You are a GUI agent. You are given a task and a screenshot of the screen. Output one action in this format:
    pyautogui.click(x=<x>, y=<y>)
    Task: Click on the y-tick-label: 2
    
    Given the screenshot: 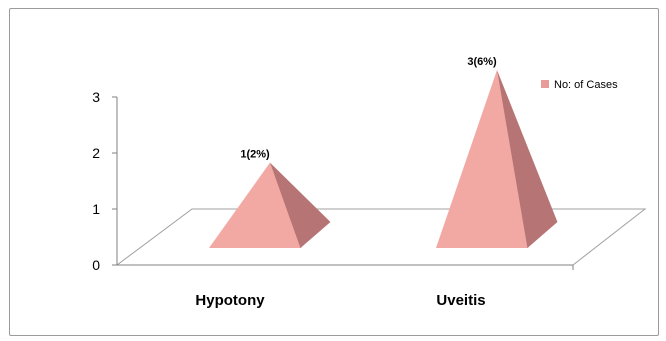 What is the action you would take?
    pyautogui.click(x=96, y=153)
    